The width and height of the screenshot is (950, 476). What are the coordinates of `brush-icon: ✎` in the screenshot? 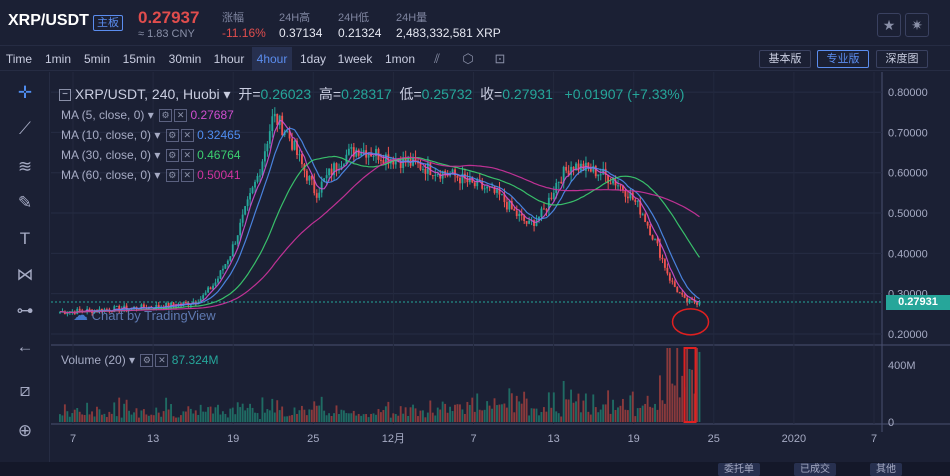 It's located at (25, 202).